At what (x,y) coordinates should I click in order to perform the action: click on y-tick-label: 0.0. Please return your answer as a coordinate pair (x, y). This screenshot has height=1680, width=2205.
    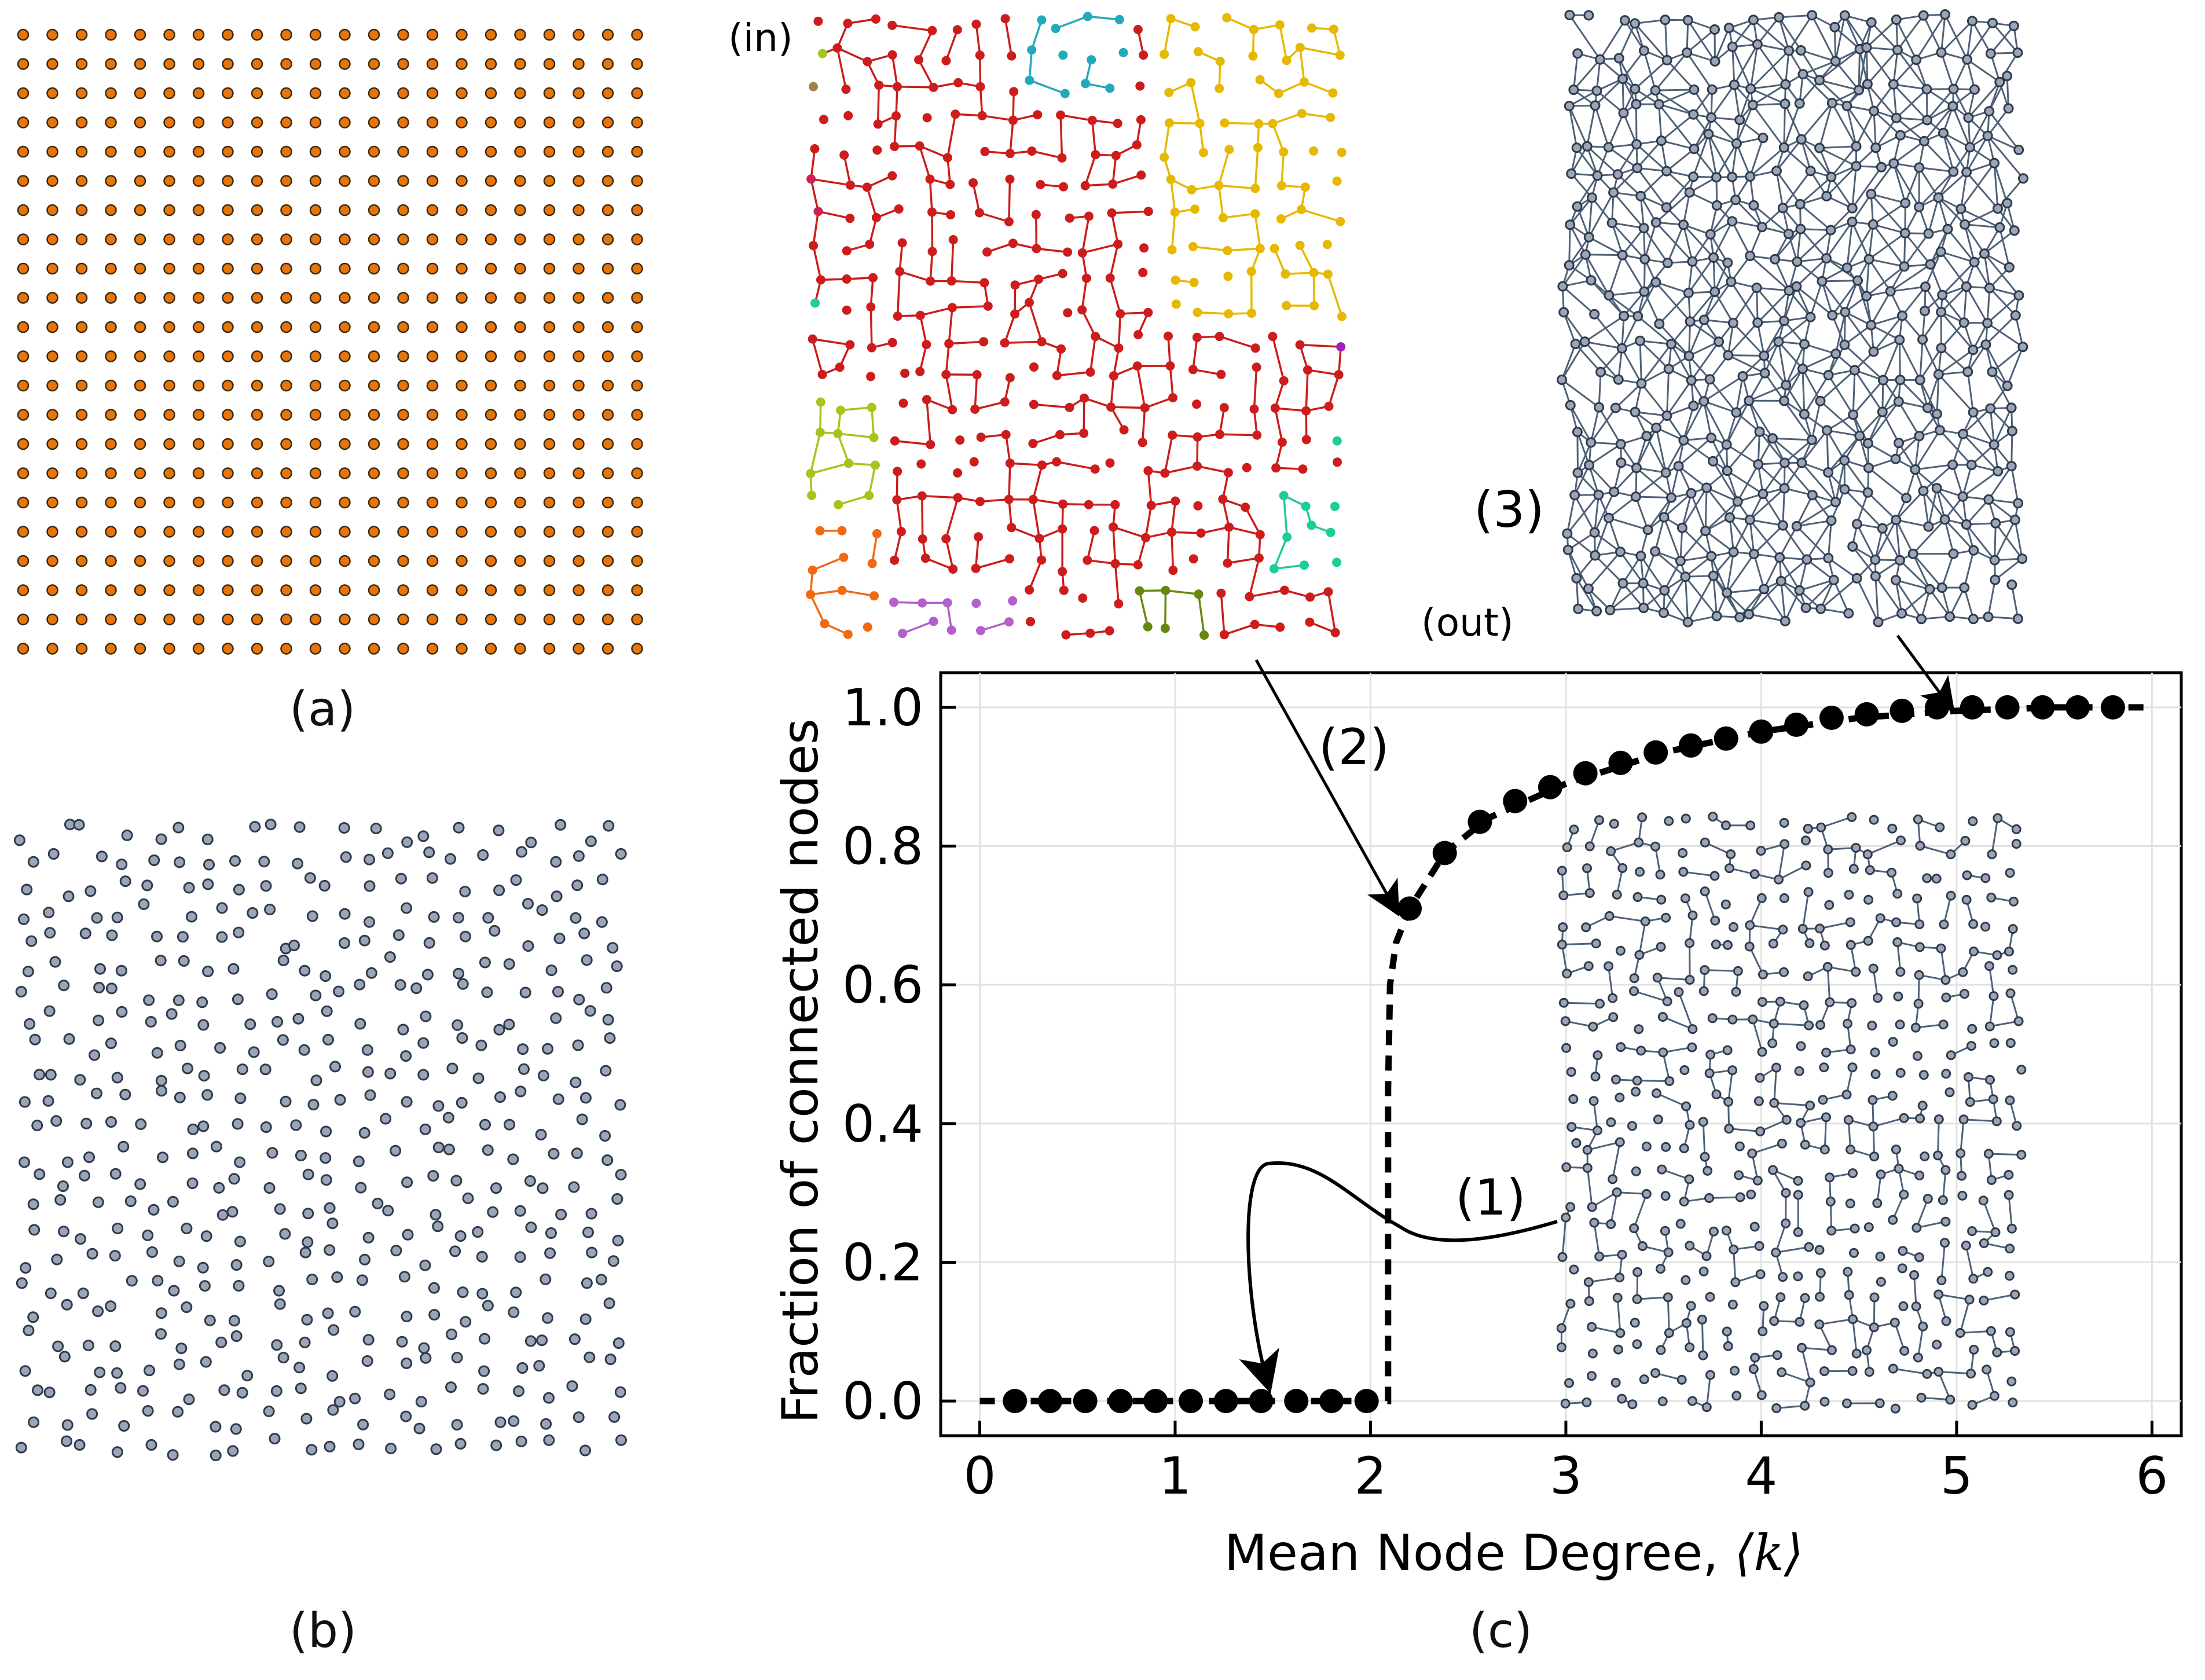
    Looking at the image, I should click on (882, 1401).